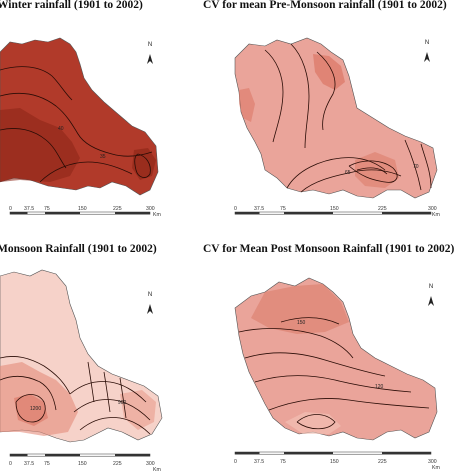  What do you see at coordinates (416, 167) in the screenshot?
I see `contour-label: 70` at bounding box center [416, 167].